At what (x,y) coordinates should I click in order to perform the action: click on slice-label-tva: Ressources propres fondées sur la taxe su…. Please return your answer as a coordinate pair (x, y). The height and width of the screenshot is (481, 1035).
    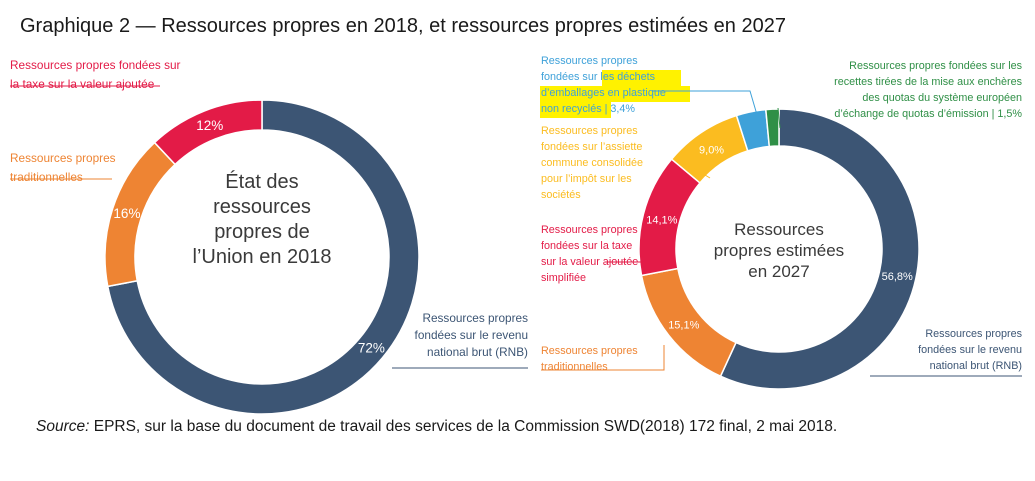
    Looking at the image, I should click on (95, 74).